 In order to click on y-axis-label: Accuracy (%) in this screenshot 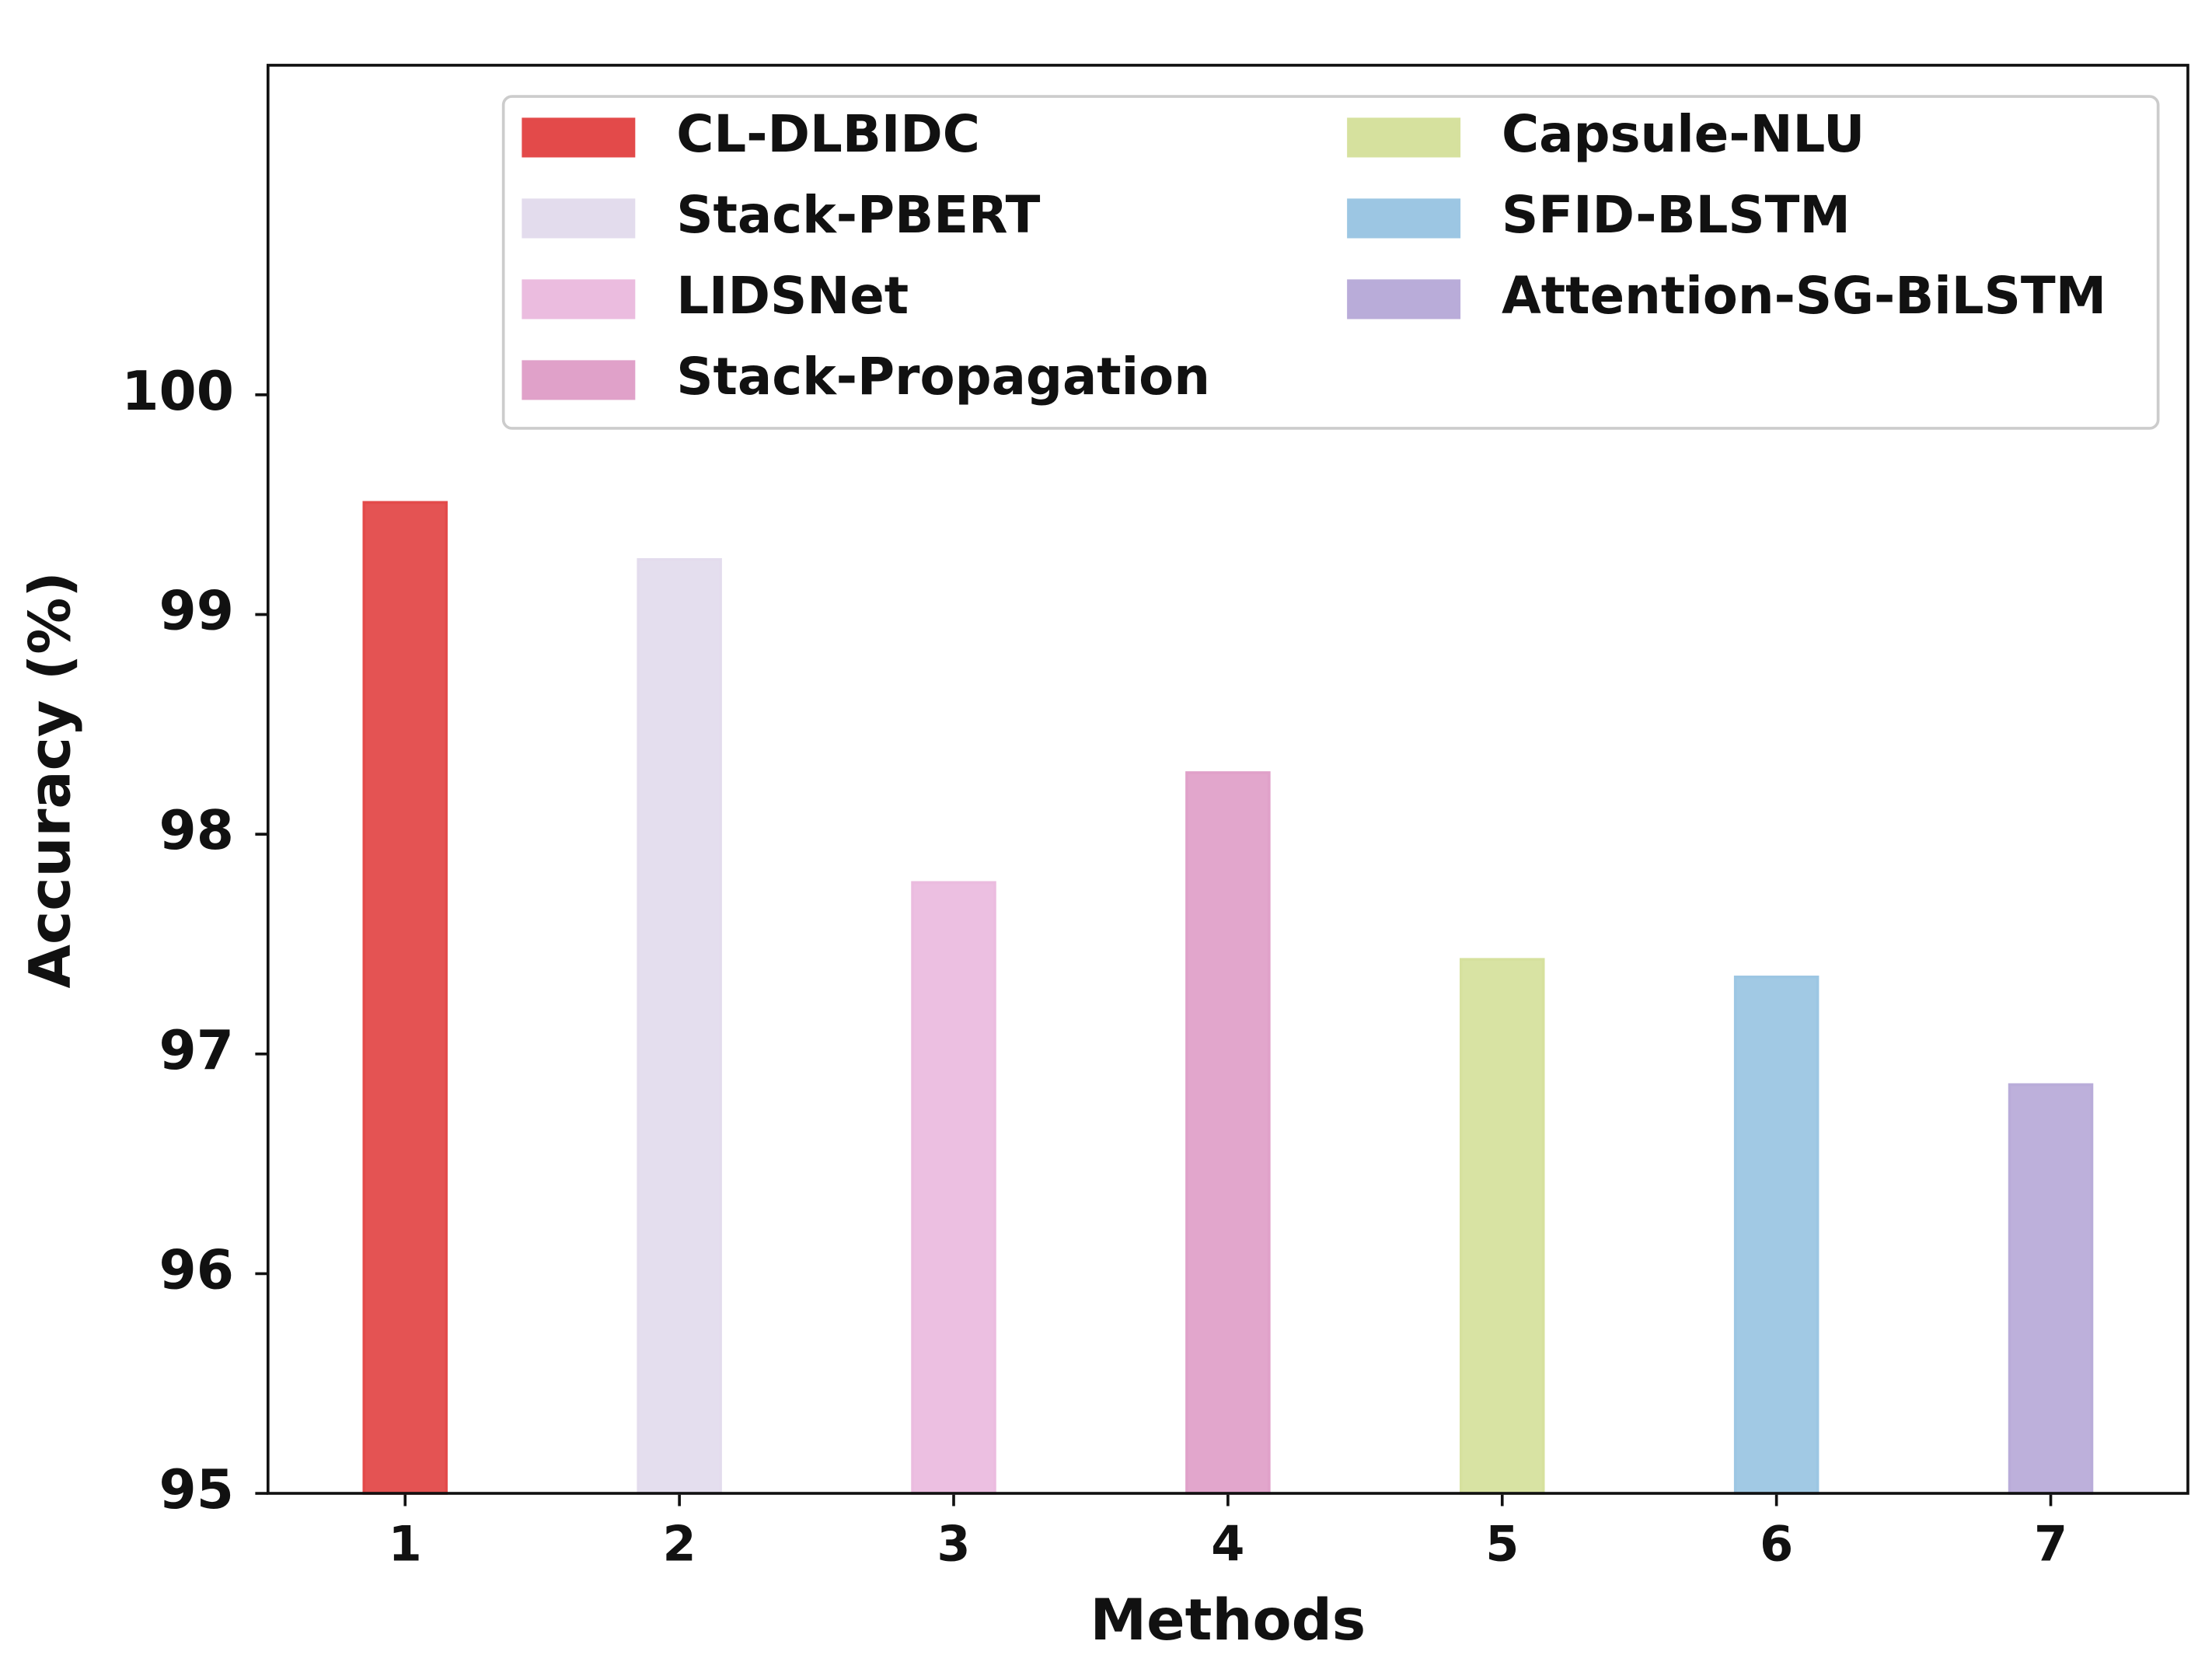, I will do `click(50, 779)`.